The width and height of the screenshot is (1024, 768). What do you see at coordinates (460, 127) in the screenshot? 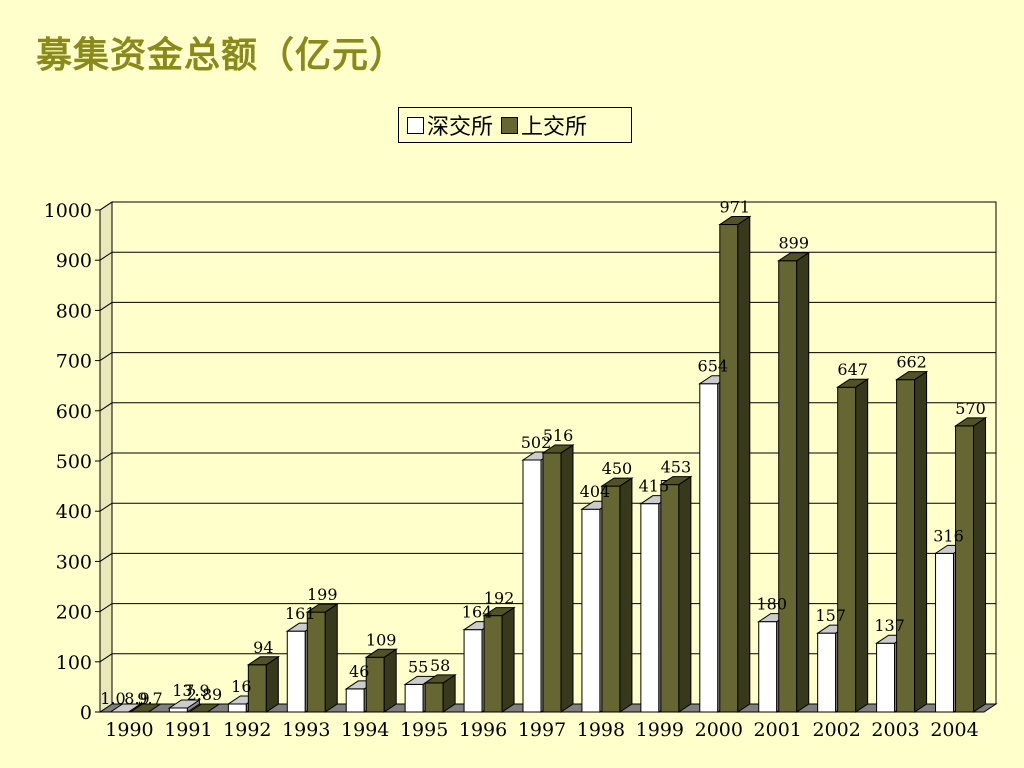
I see `legend-label-shenzhen: 深交所` at bounding box center [460, 127].